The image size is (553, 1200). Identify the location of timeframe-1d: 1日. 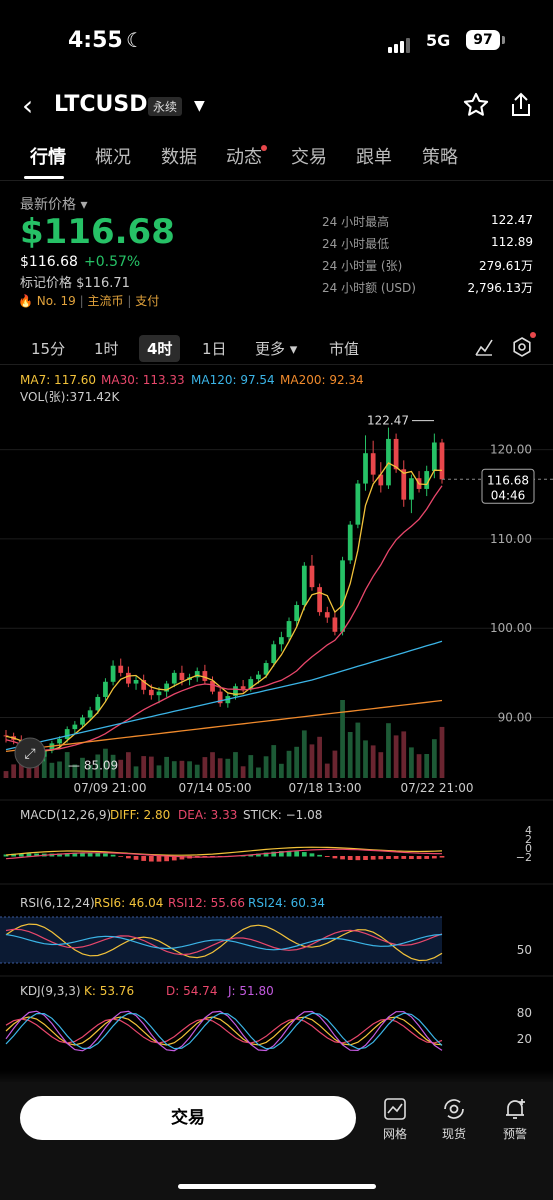
(214, 349).